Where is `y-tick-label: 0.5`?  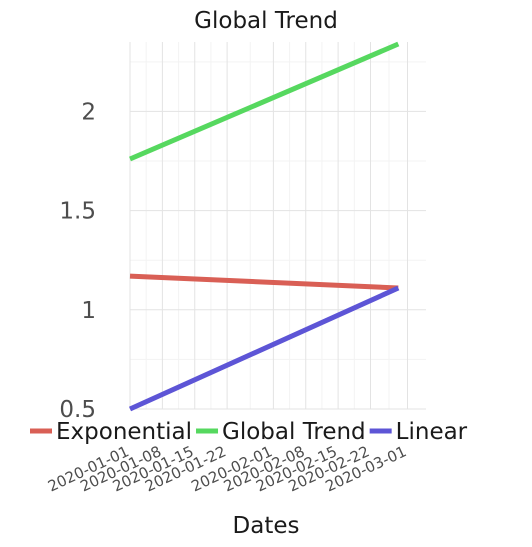
y-tick-label: 0.5 is located at coordinates (77, 410).